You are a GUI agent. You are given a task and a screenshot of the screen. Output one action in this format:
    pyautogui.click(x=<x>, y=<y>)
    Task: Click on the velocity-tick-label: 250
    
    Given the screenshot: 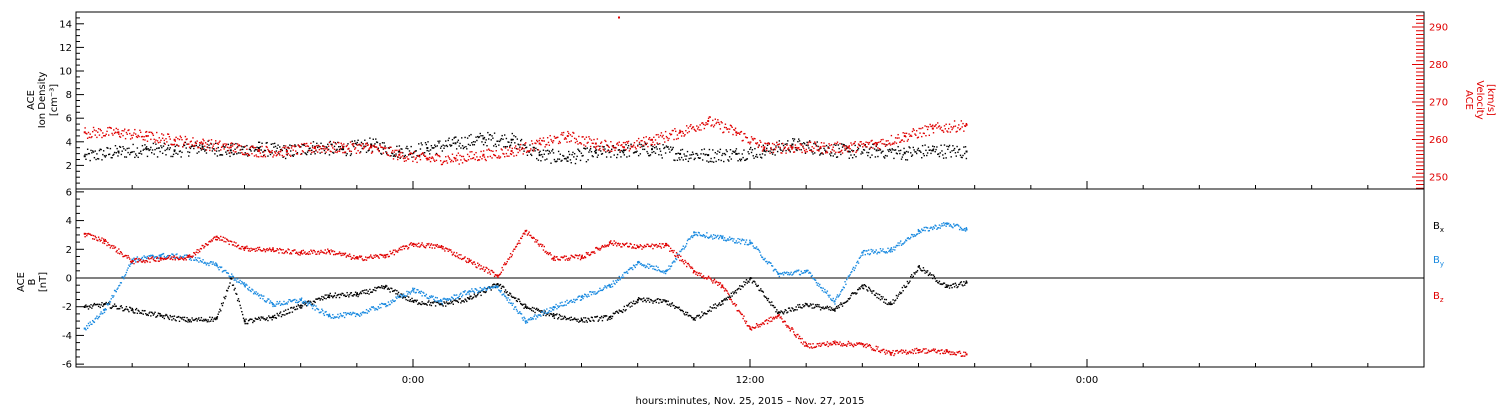 What is the action you would take?
    pyautogui.click(x=1438, y=178)
    